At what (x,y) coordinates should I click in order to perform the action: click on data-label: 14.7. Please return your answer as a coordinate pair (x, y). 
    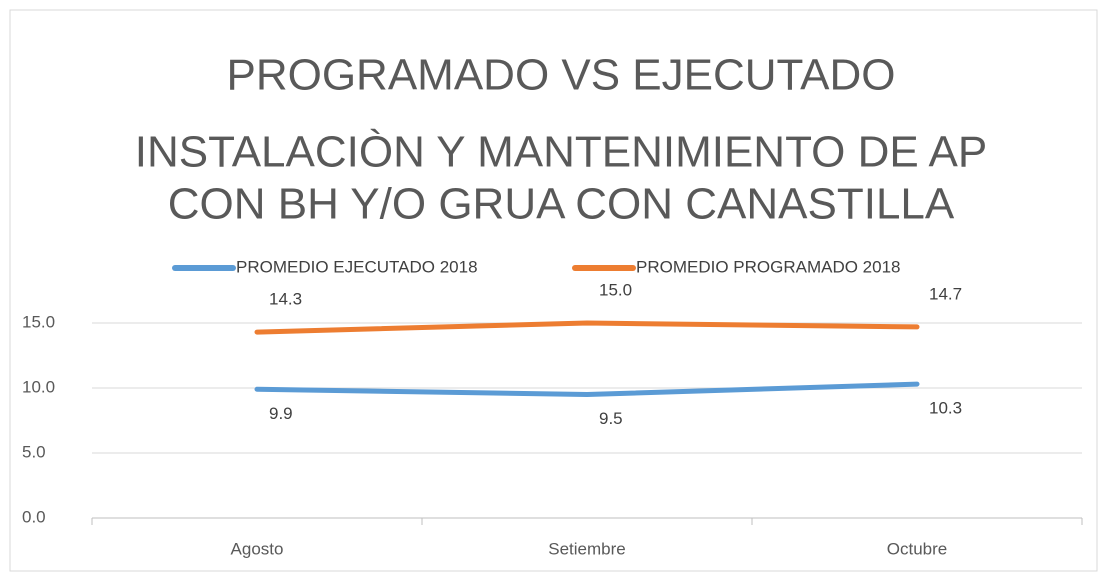
    Looking at the image, I should click on (945, 293).